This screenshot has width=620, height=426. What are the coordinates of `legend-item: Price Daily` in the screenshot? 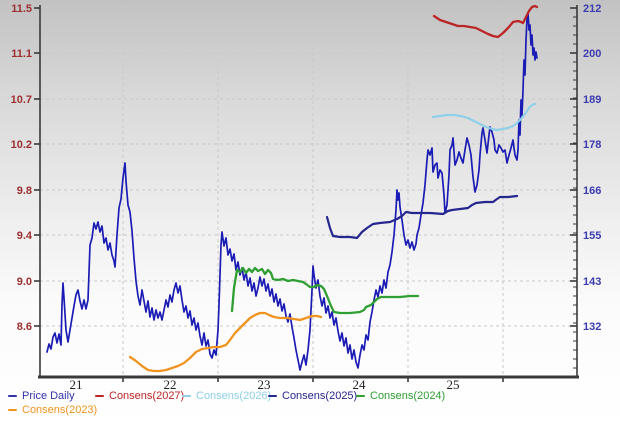 It's located at (41, 396).